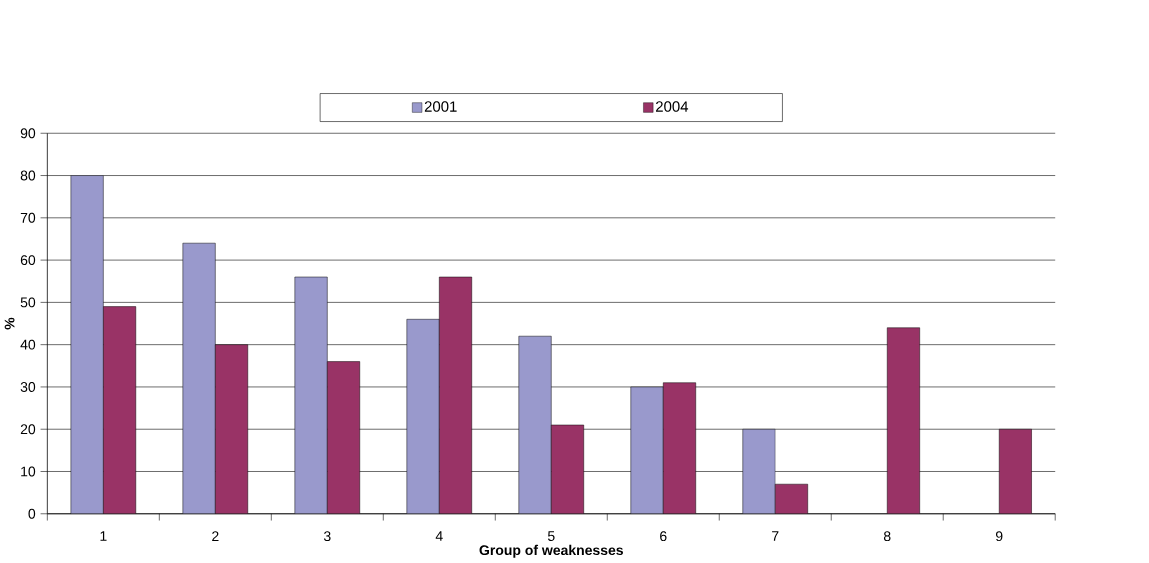 Image resolution: width=1149 pixels, height=563 pixels. What do you see at coordinates (440, 107) in the screenshot?
I see `legend-label: 2001` at bounding box center [440, 107].